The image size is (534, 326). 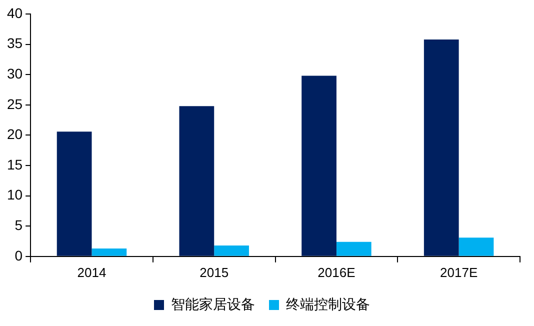 I want to click on y-tick-label: 5, so click(x=18, y=224).